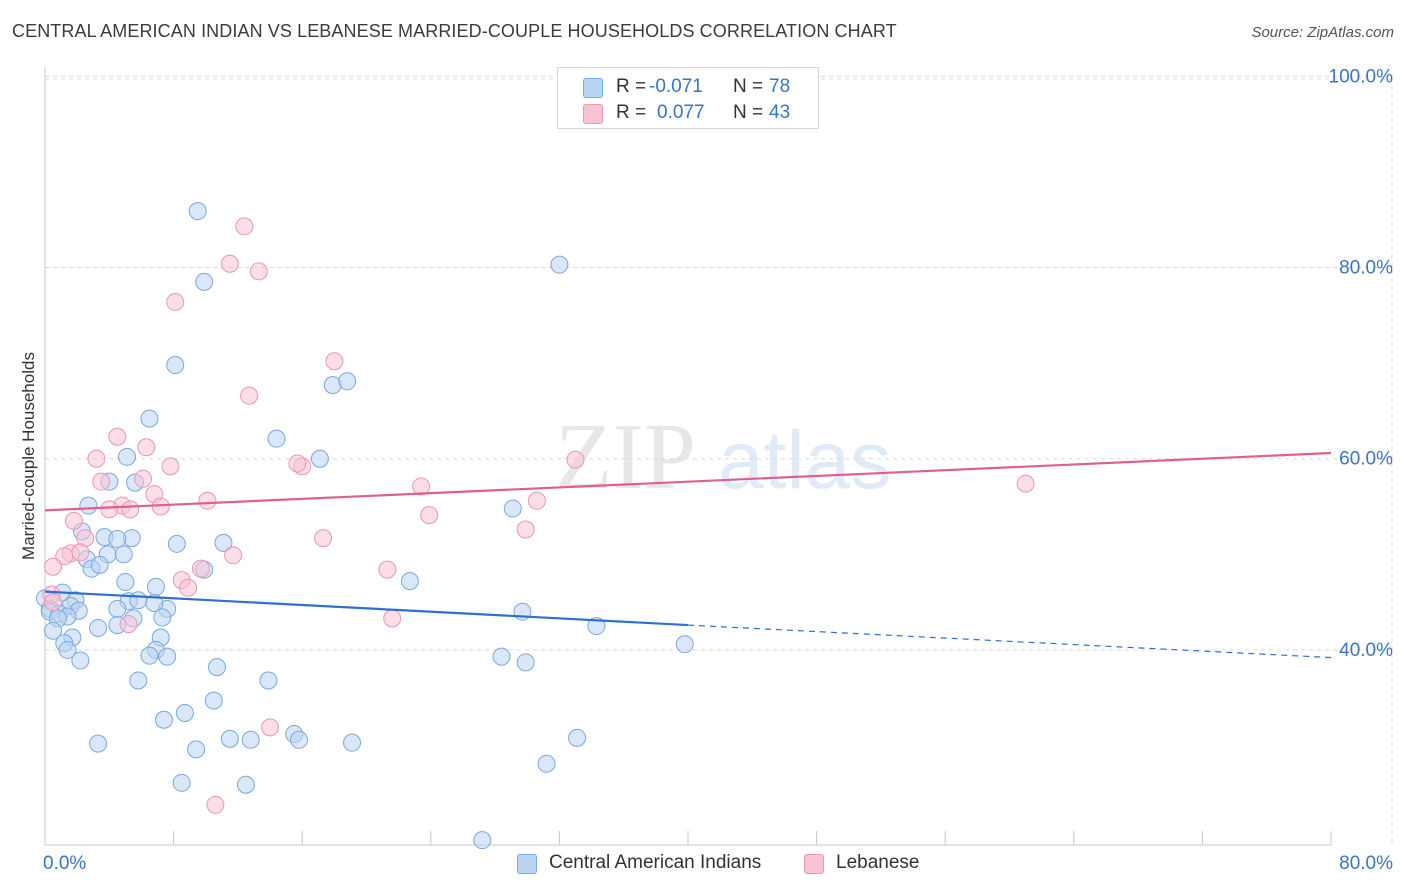  Describe the element at coordinates (366, 608) in the screenshot. I see `trend-line-central-american-indians` at that location.